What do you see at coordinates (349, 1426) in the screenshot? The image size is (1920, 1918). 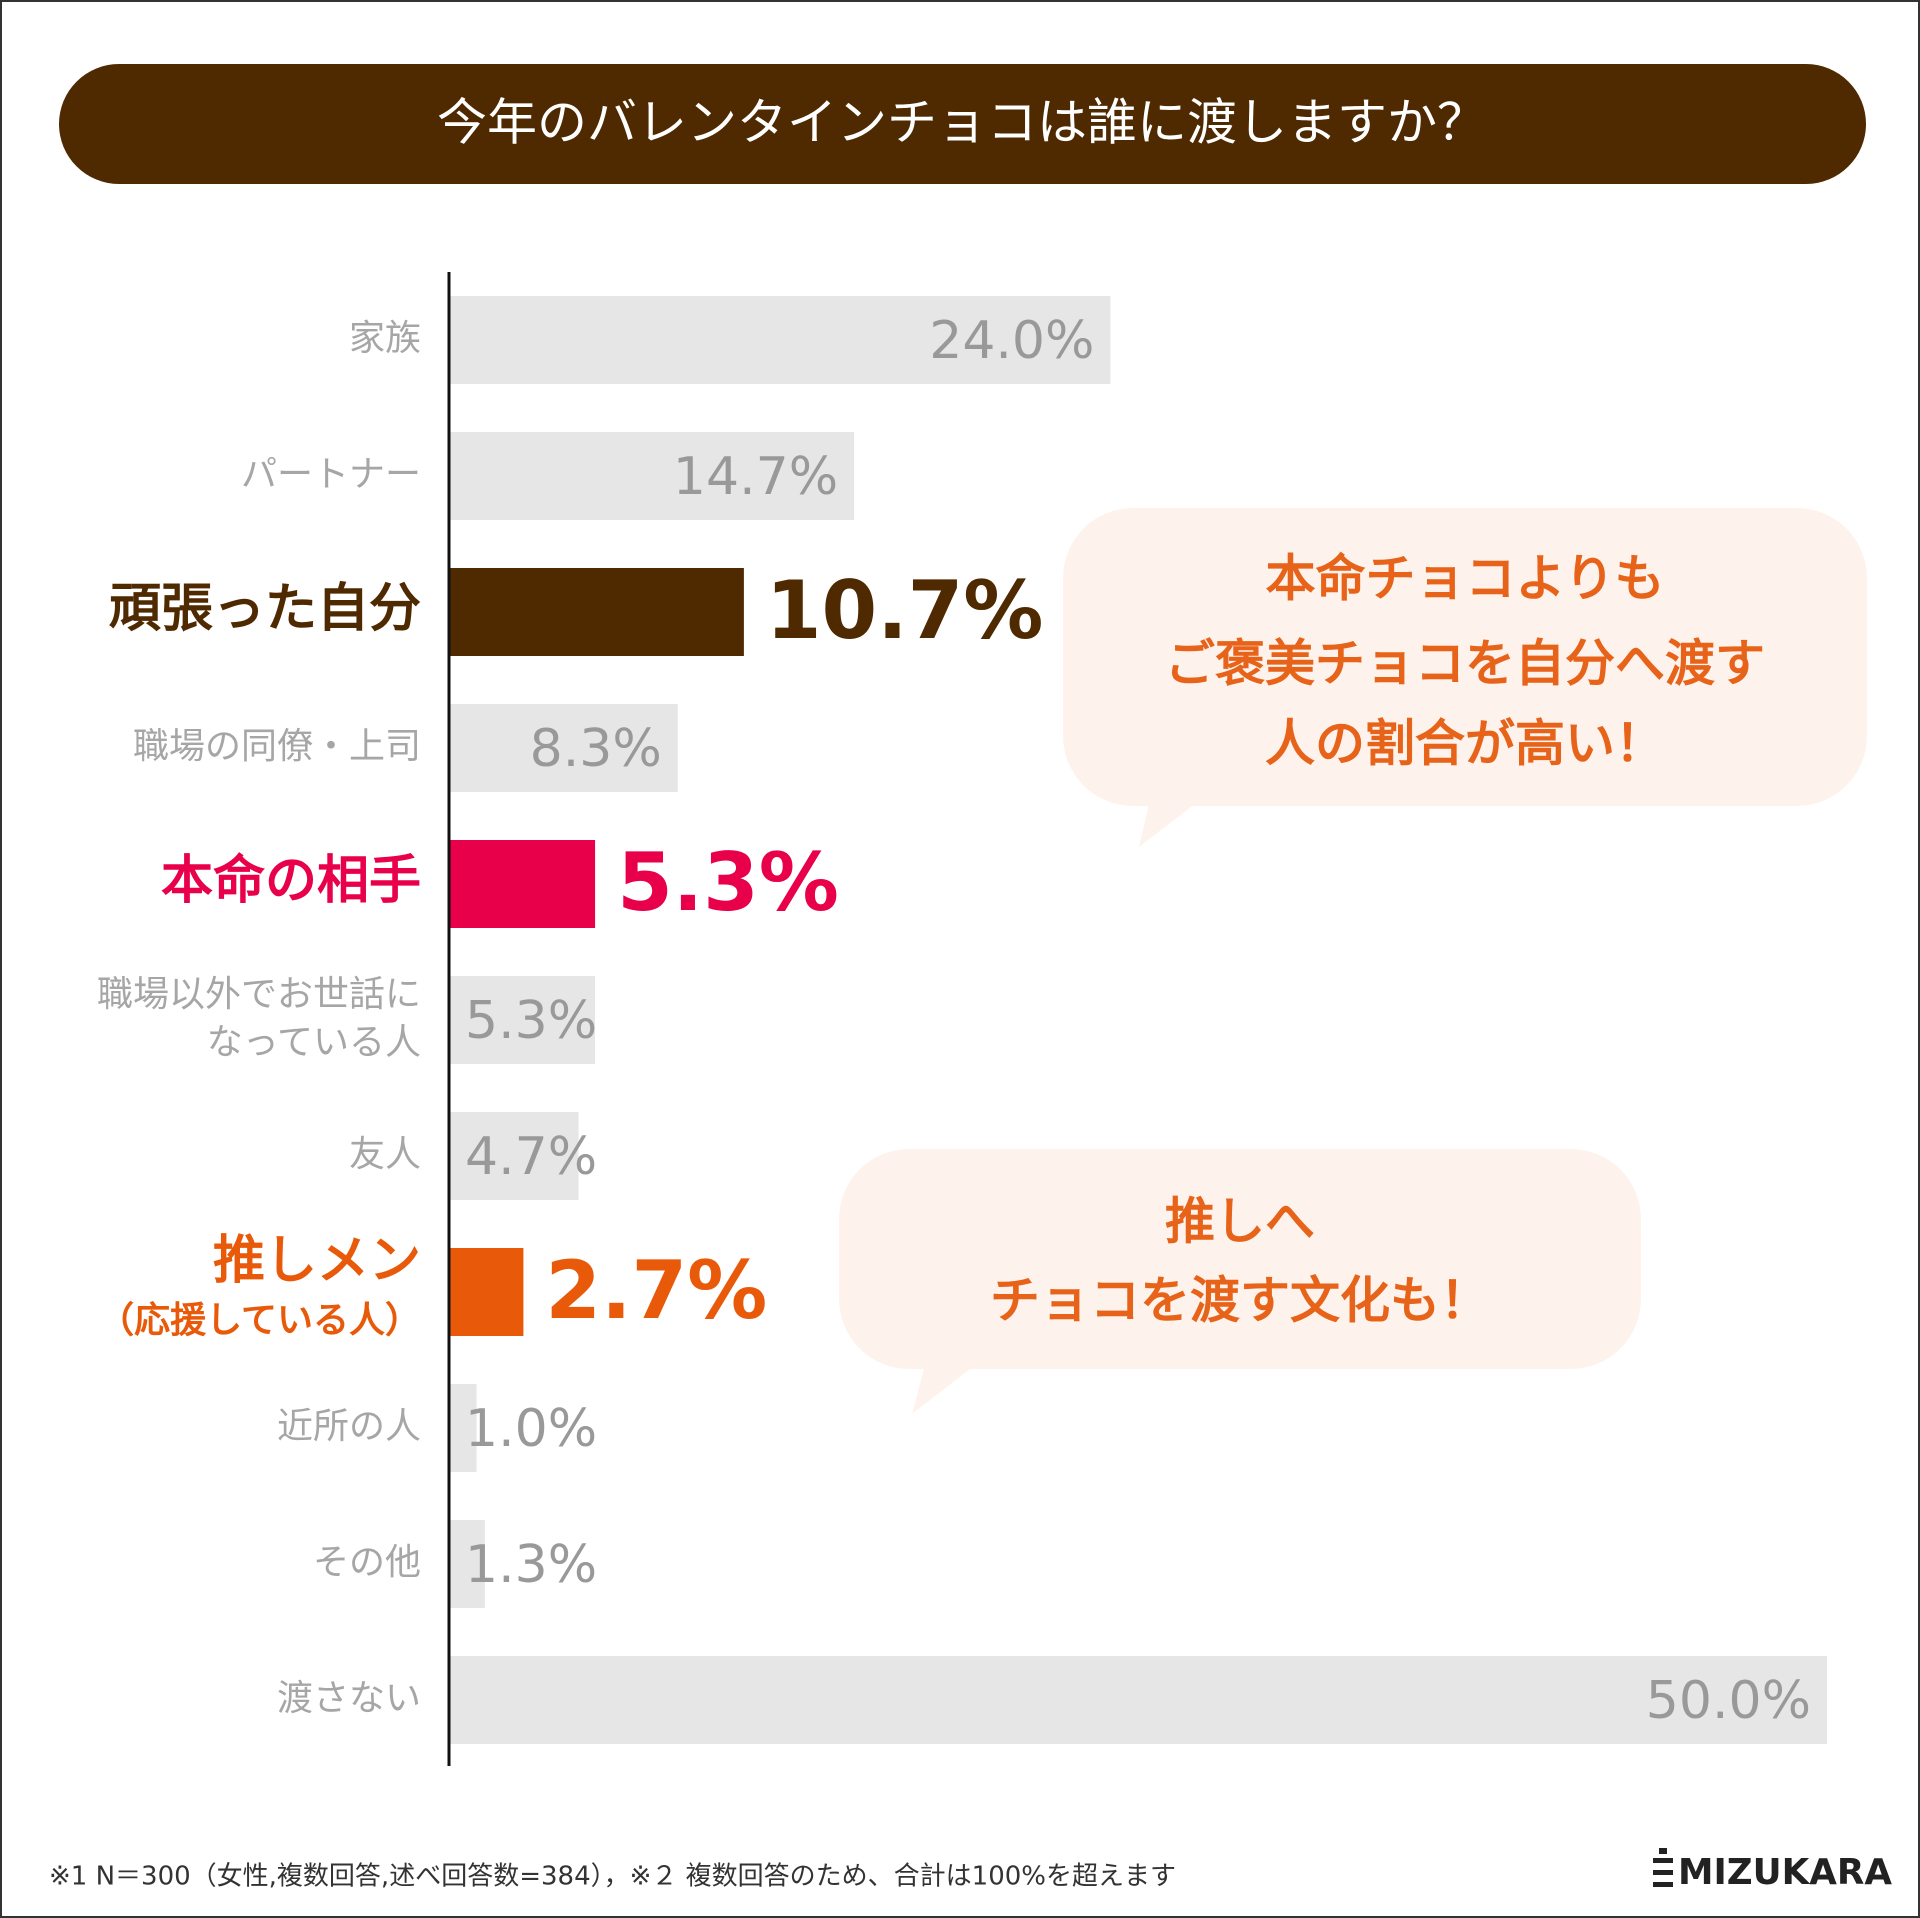 I see `category-label: 近所の人` at bounding box center [349, 1426].